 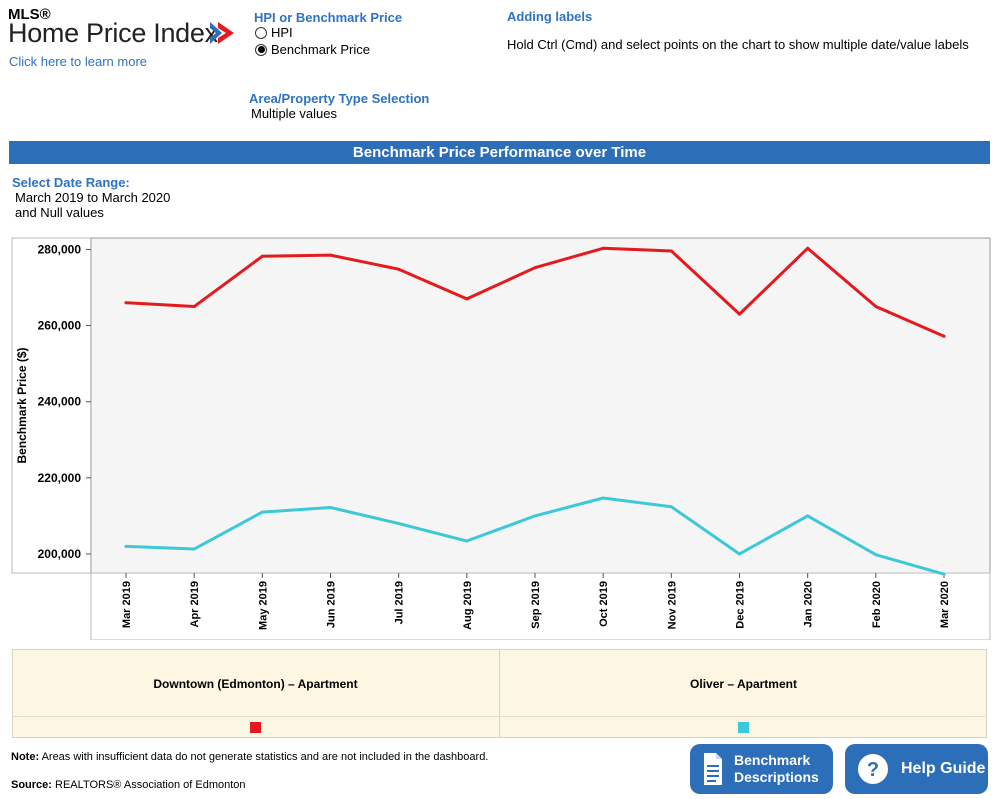 I want to click on source-label: Source, so click(x=30, y=785).